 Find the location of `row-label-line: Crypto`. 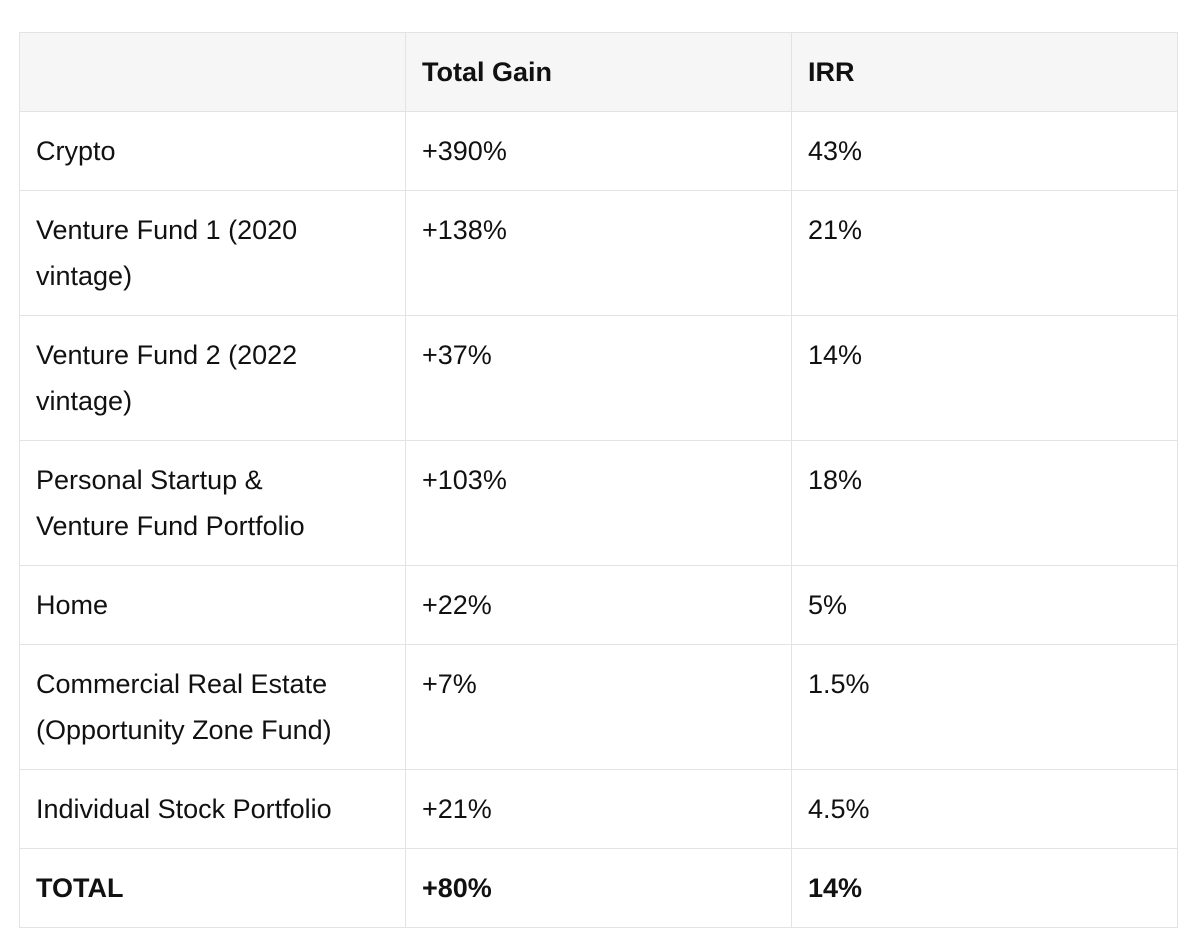

row-label-line: Crypto is located at coordinates (76, 151).